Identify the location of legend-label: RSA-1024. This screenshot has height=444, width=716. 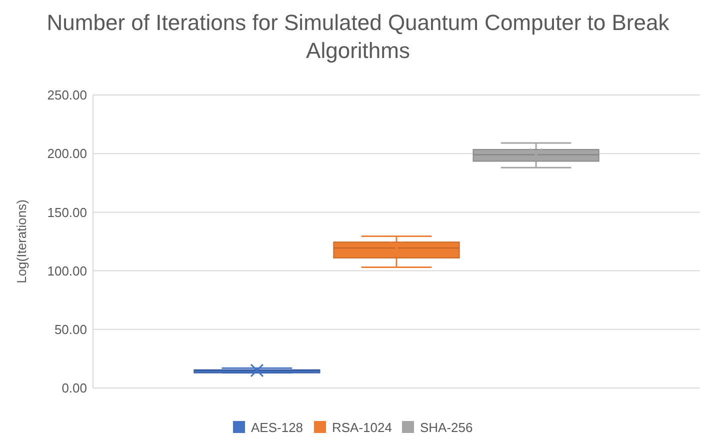
(362, 427).